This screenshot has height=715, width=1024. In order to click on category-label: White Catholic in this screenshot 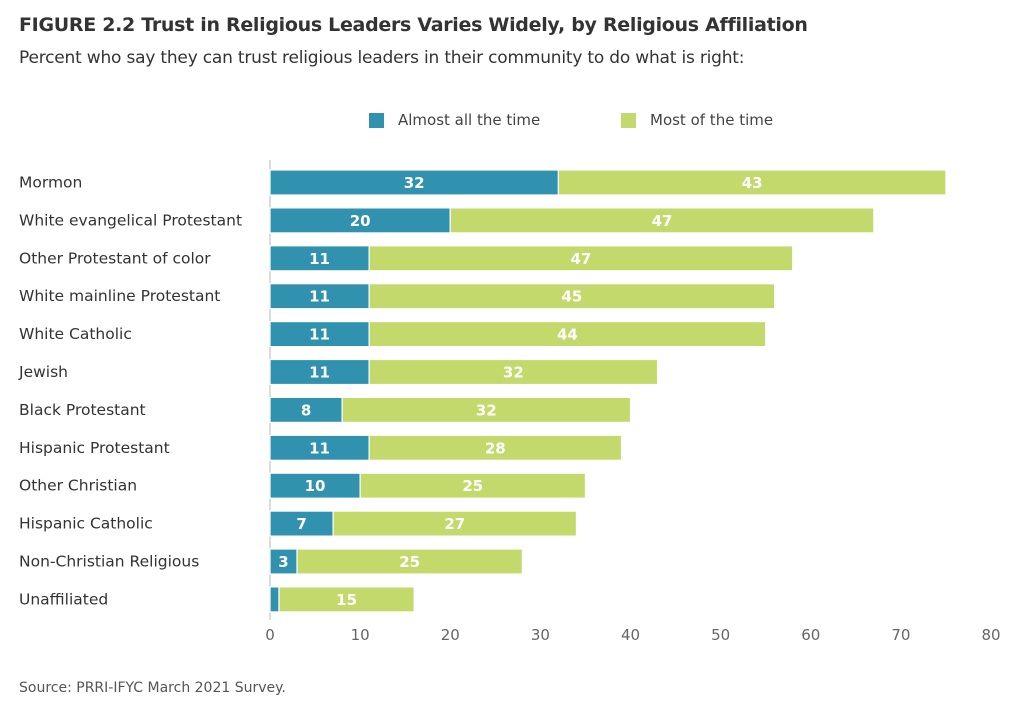, I will do `click(75, 334)`.